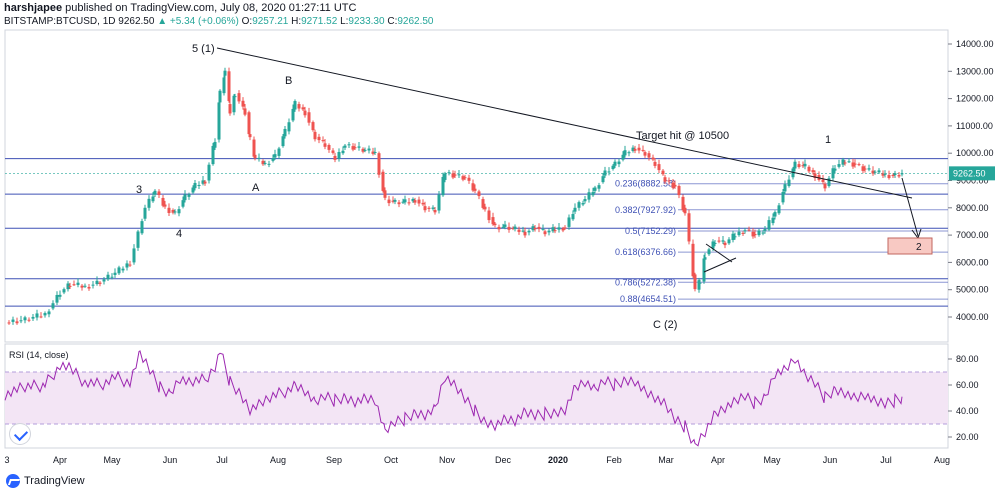  Describe the element at coordinates (975, 71) in the screenshot. I see `price-tick-label: 13000.00` at that location.